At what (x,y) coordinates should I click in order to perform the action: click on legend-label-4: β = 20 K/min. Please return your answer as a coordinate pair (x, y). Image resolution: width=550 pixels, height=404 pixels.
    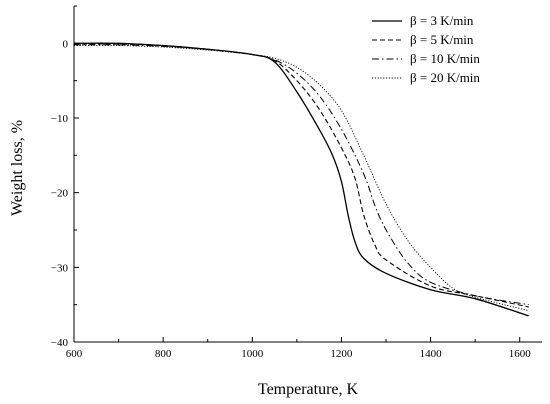
    Looking at the image, I should click on (445, 77).